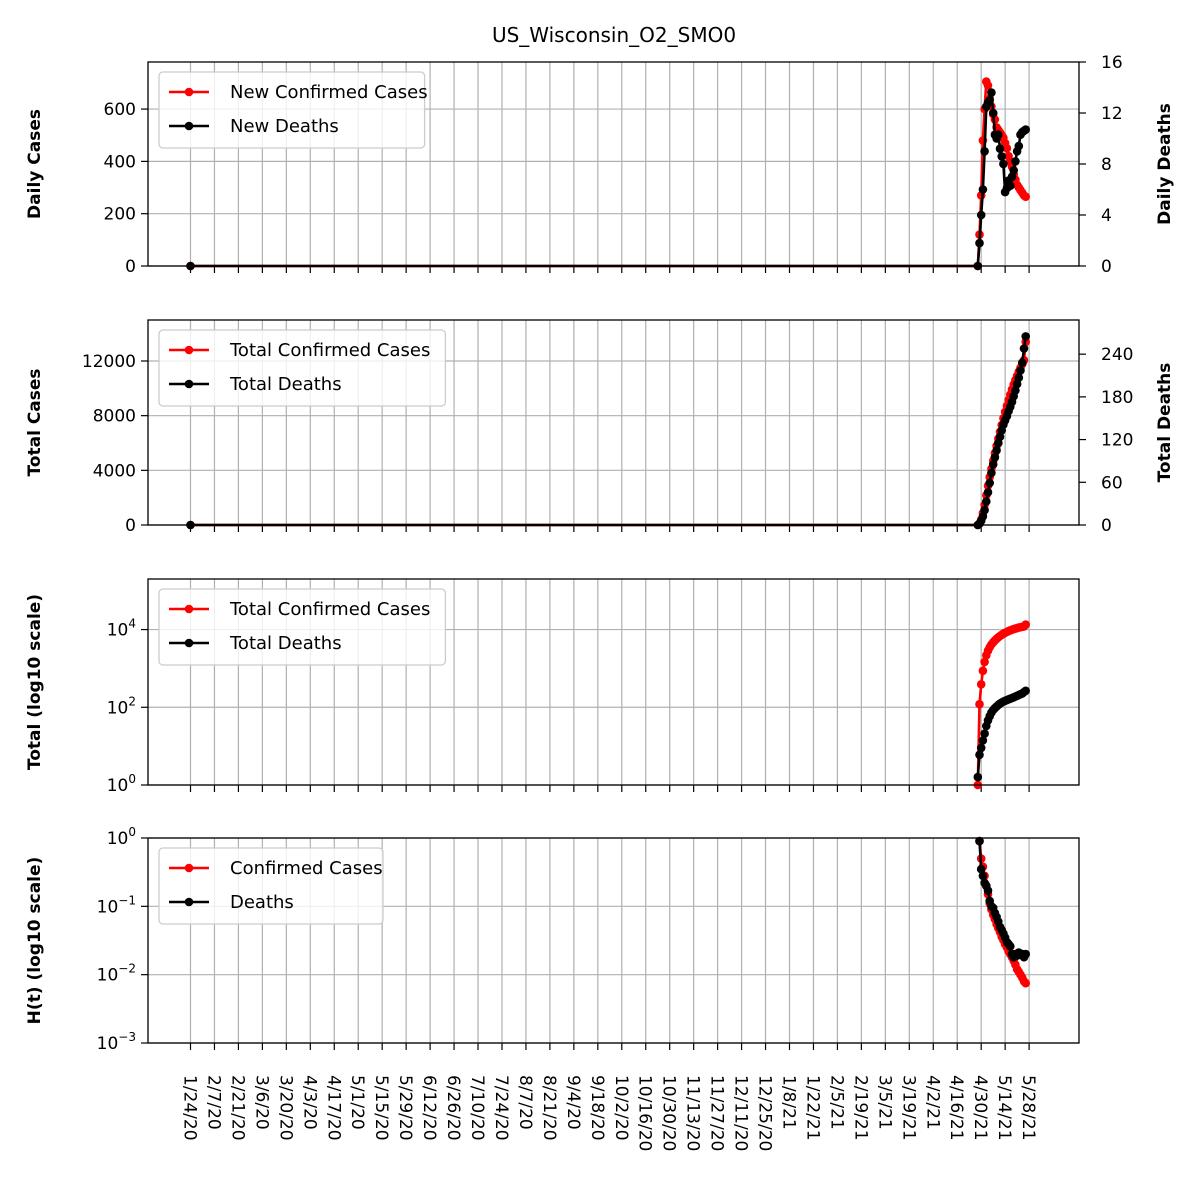 Image resolution: width=1200 pixels, height=1200 pixels. Describe the element at coordinates (284, 126) in the screenshot. I see `legend-label: New Deaths` at that location.